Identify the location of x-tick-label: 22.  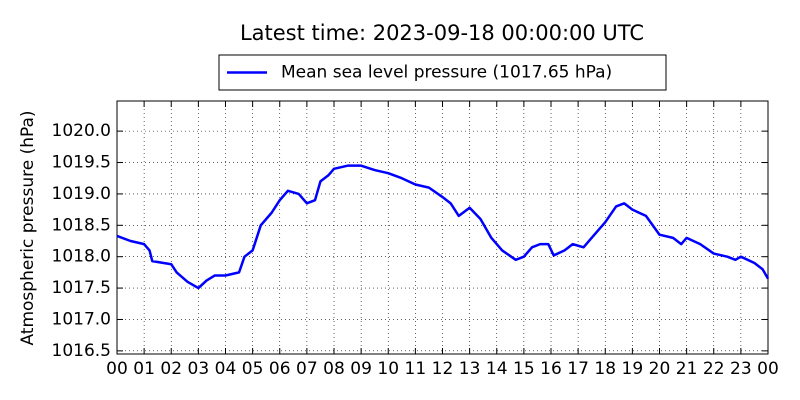
(714, 369).